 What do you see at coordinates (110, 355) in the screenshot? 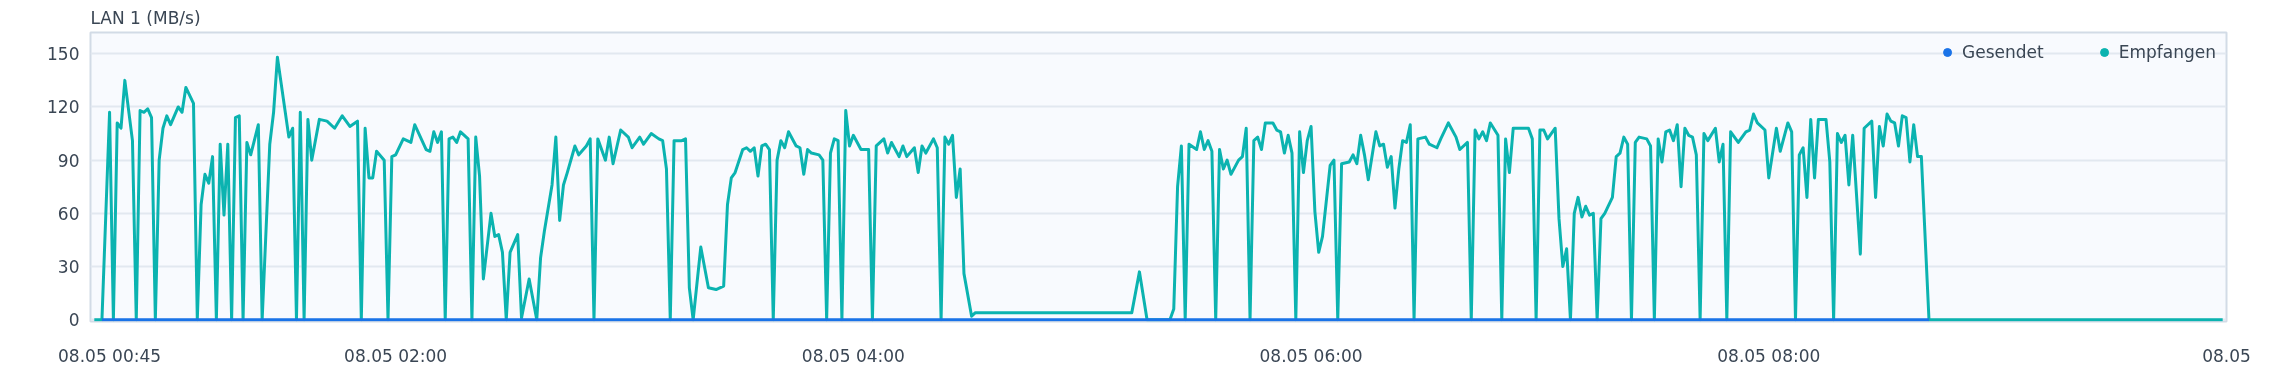
I see `x-tick-label: 08.05 00:45` at bounding box center [110, 355].